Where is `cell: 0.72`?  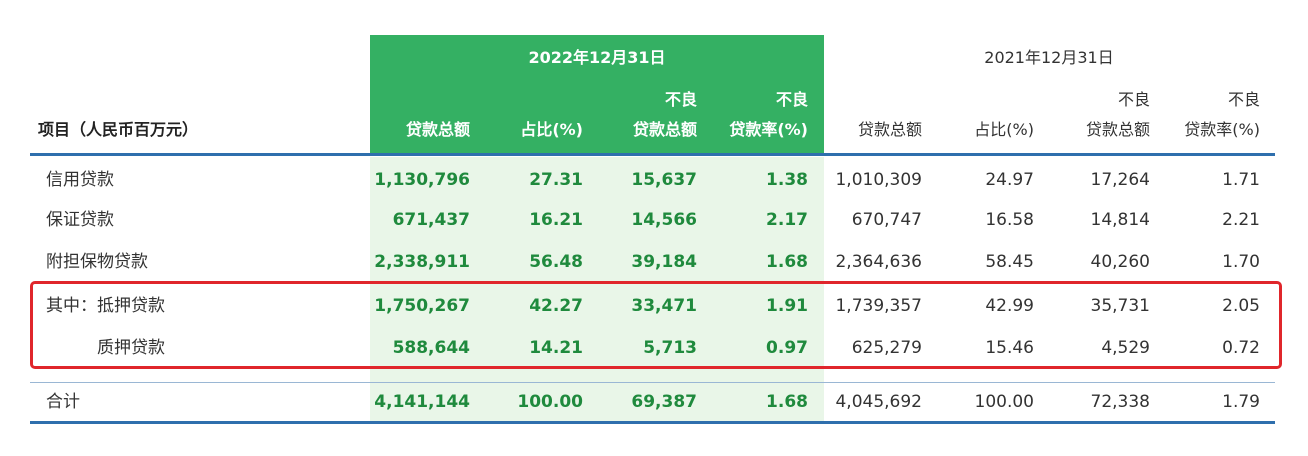
cell: 0.72 is located at coordinates (1241, 348).